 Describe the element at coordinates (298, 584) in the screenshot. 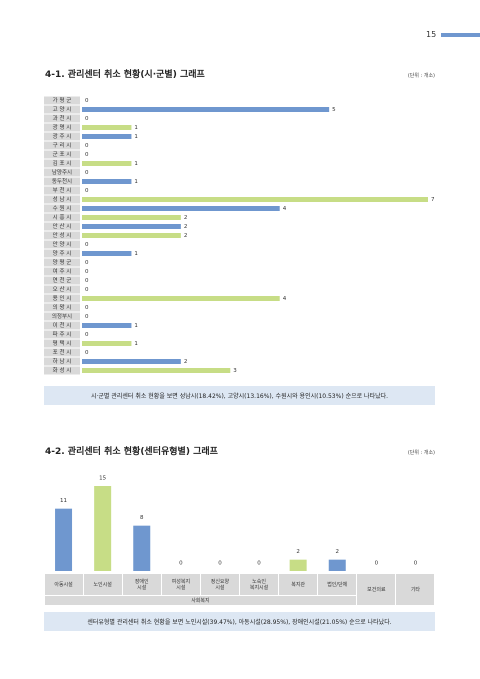

I see `category-cell: 복지관` at that location.